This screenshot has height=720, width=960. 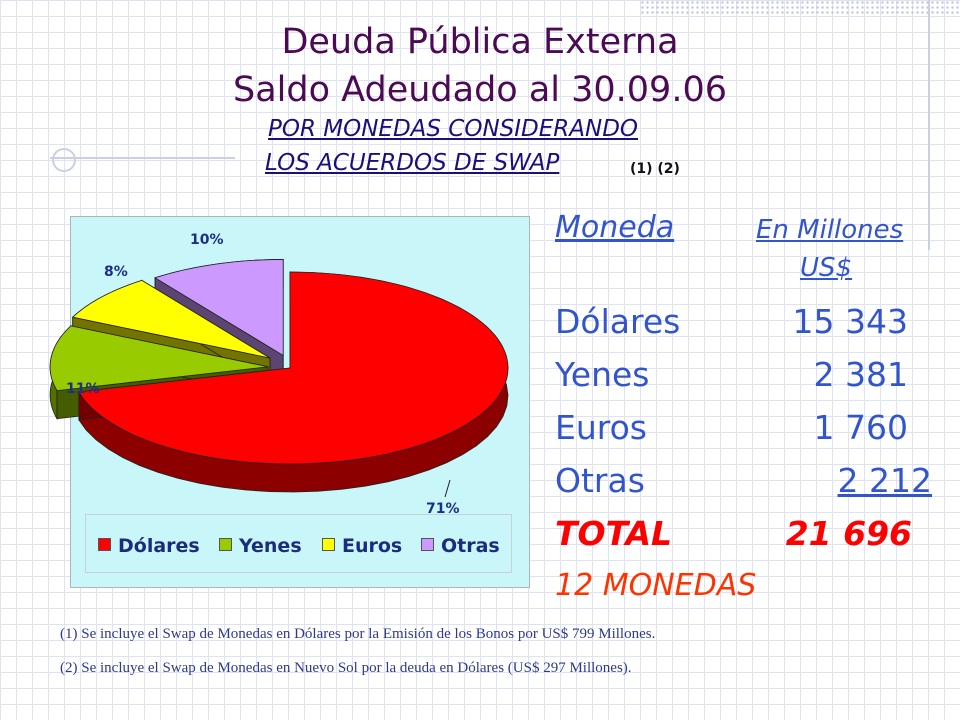 What do you see at coordinates (800, 8) in the screenshot?
I see `top-dotted-band` at bounding box center [800, 8].